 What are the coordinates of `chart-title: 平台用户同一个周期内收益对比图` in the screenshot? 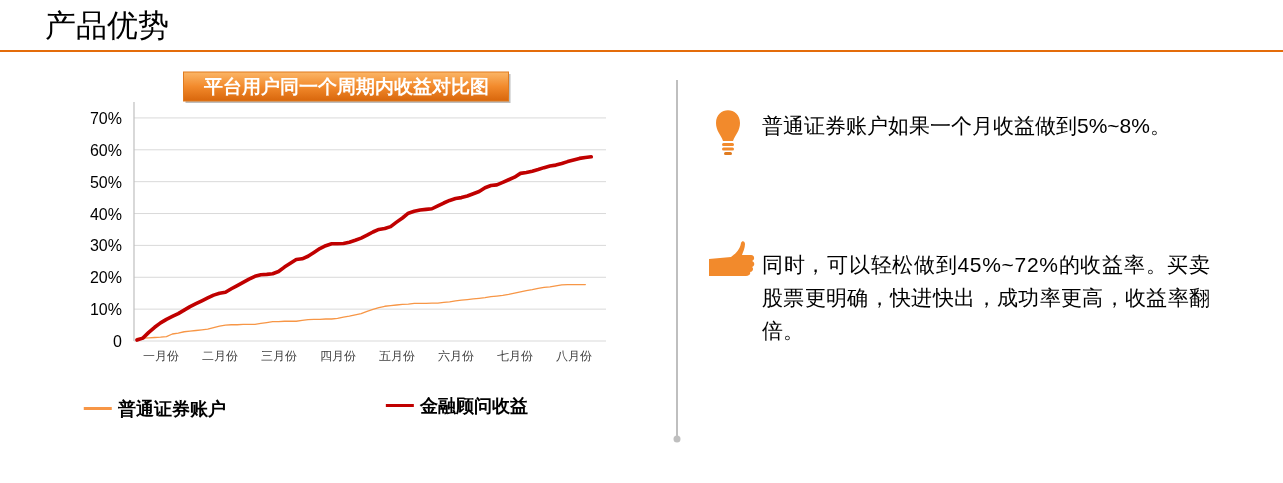 It's located at (345, 86).